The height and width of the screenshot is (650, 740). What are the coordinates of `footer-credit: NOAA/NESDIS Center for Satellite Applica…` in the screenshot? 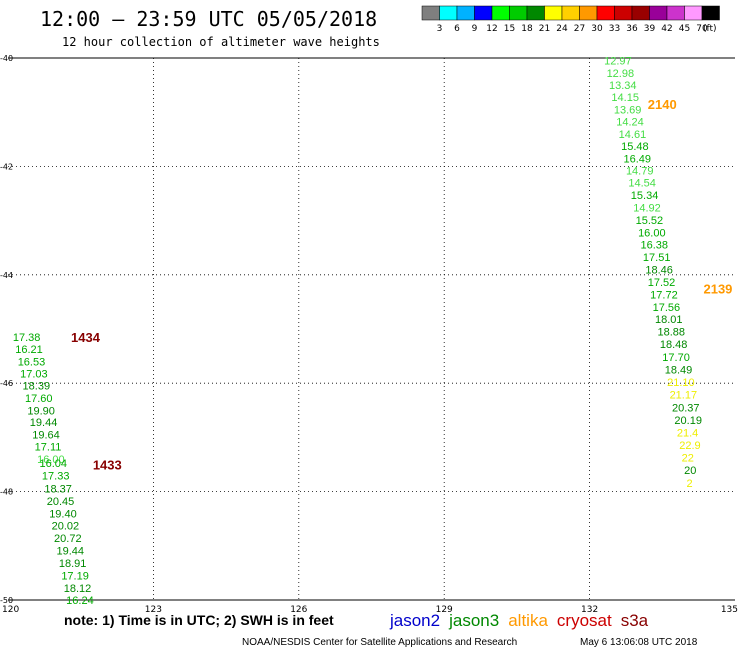 It's located at (379, 642).